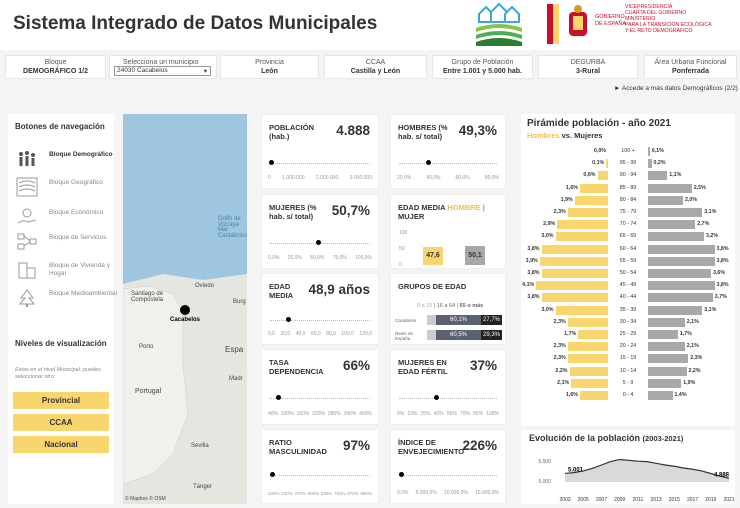  Describe the element at coordinates (375, 67) in the screenshot. I see `filter-ccaa: CCAA Castilla y León` at that location.